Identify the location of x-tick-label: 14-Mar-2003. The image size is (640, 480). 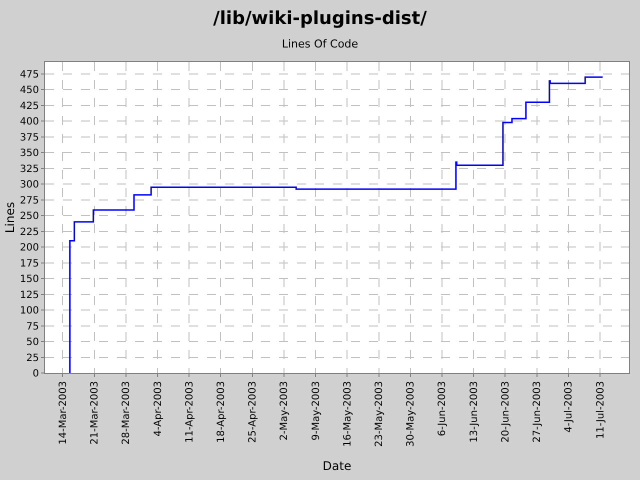
(63, 413).